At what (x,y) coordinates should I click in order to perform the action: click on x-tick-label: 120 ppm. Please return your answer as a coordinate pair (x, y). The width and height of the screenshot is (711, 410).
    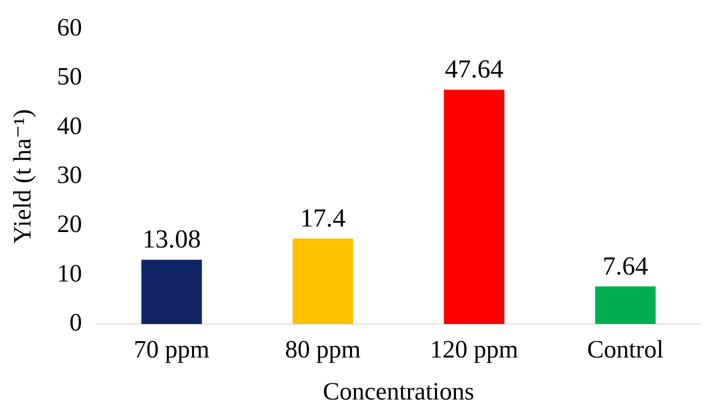
    Looking at the image, I should click on (474, 350).